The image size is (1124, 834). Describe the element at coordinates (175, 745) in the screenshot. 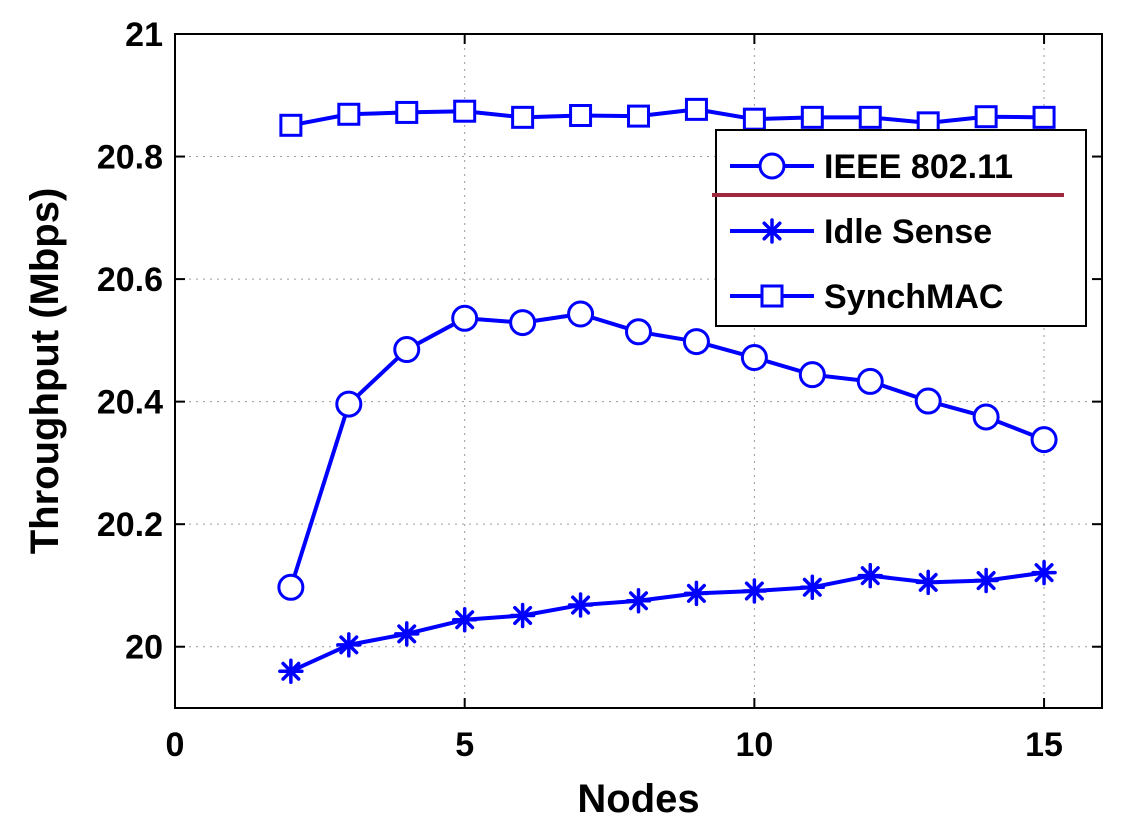

I see `x-tick-label: 0` at that location.